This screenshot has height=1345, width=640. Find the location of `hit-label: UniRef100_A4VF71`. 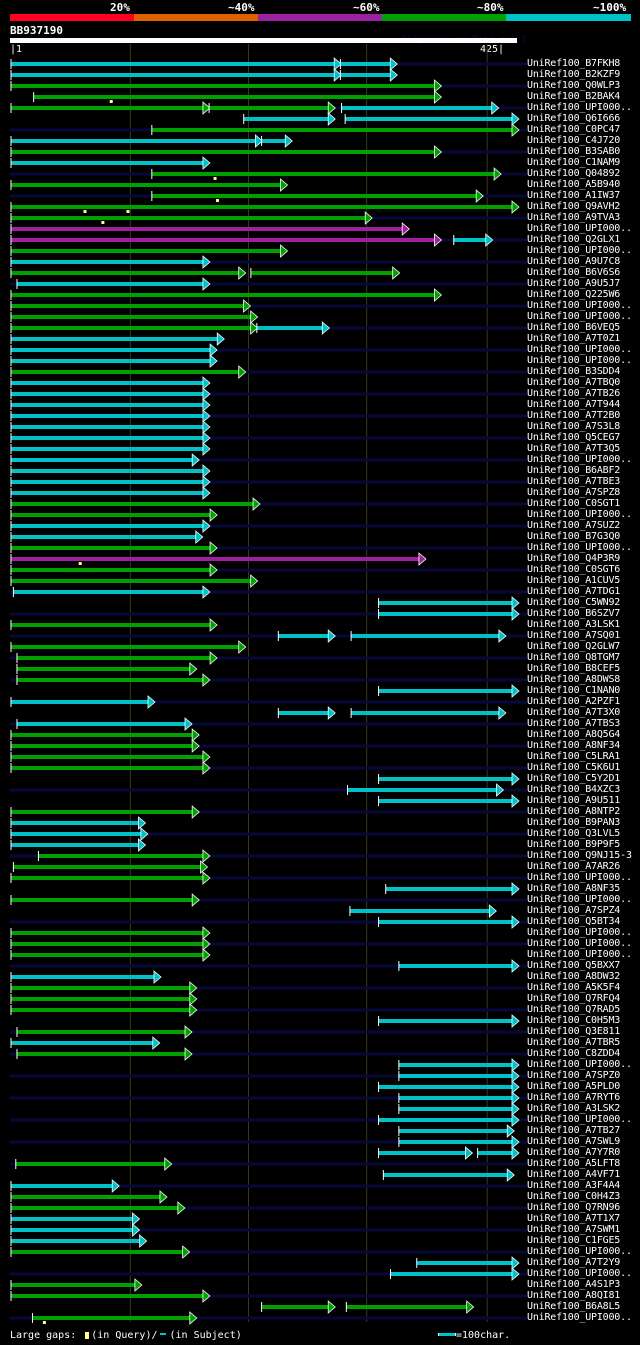

hit-label: UniRef100_A4VF71 is located at coordinates (574, 1174).